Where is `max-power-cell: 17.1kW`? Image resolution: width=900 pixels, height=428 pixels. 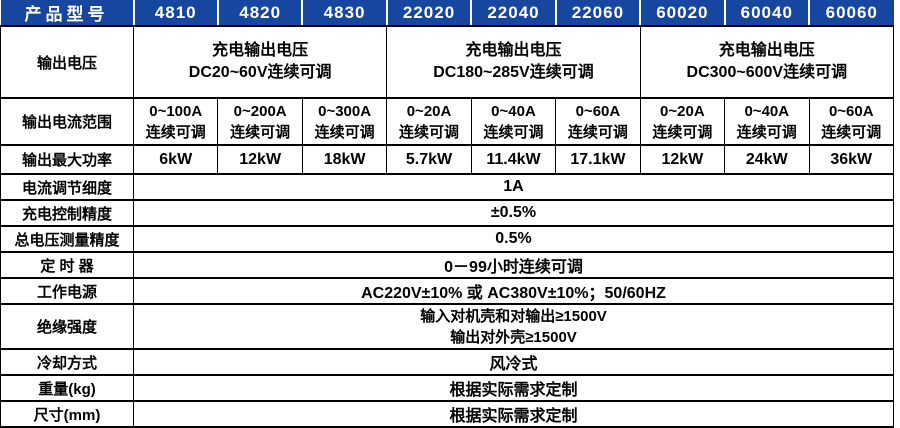 max-power-cell: 17.1kW is located at coordinates (598, 159).